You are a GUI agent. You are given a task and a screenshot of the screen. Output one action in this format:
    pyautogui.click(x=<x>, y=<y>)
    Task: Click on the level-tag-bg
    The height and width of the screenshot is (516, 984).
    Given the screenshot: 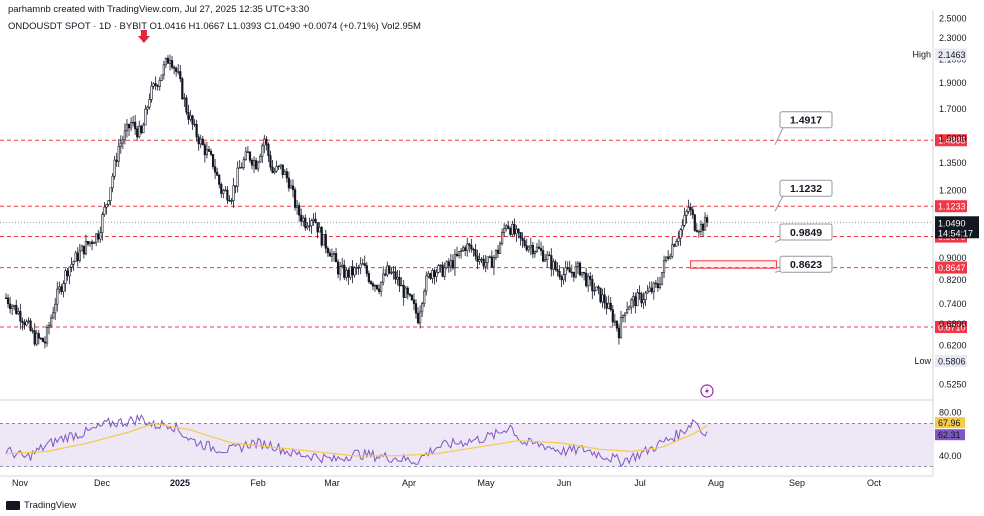 What is the action you would take?
    pyautogui.click(x=951, y=267)
    